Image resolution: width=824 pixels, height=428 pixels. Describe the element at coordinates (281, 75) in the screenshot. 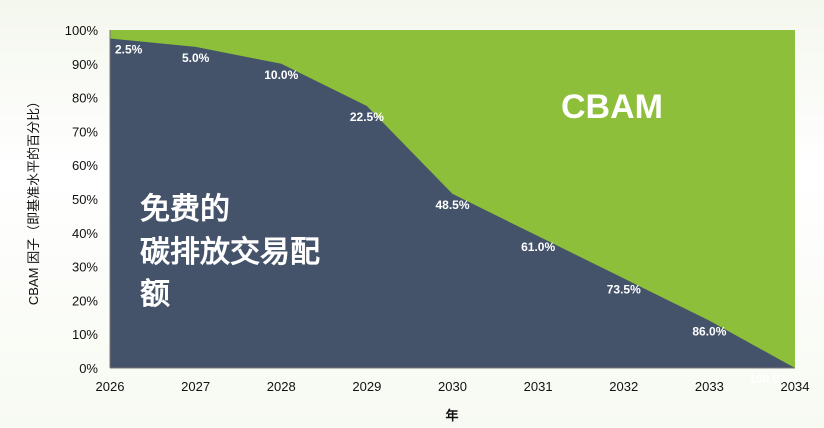

I see `data-label: 10.0%` at that location.